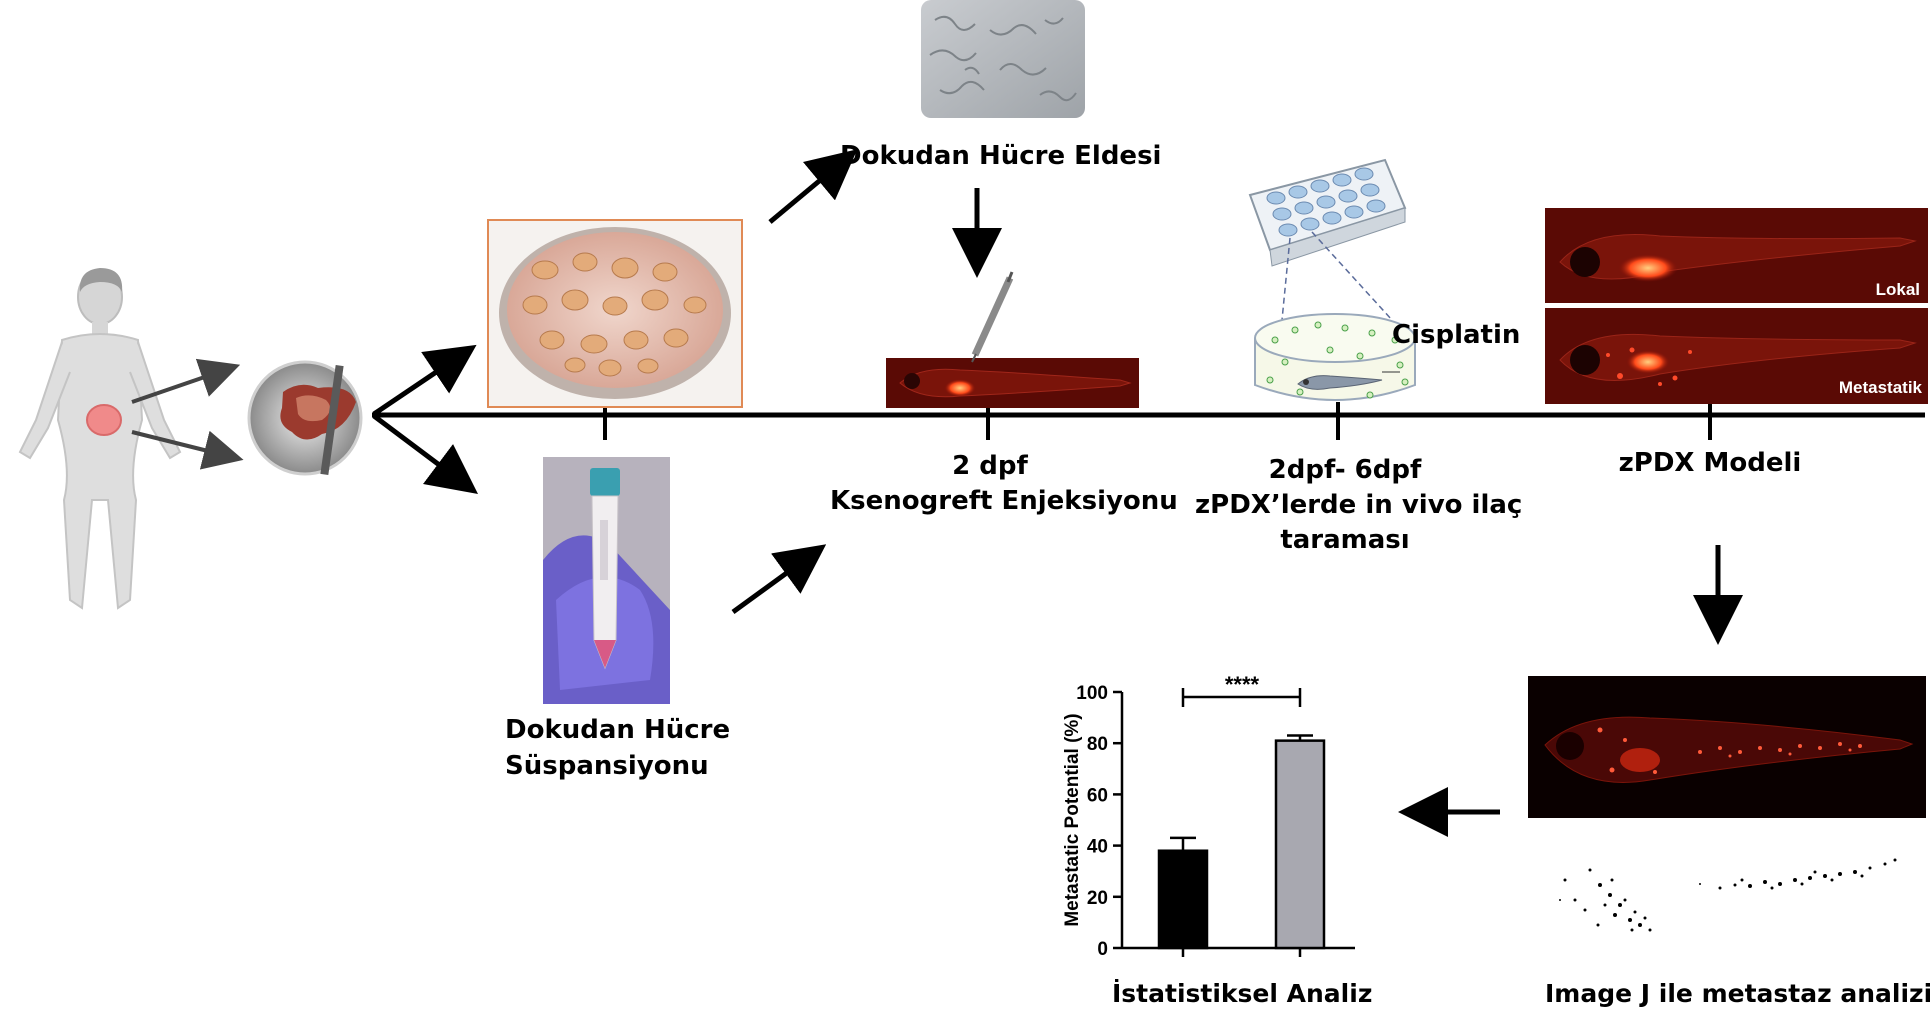 The height and width of the screenshot is (1030, 1930). Describe the element at coordinates (1012, 383) in the screenshot. I see `injection-larva-image` at that location.